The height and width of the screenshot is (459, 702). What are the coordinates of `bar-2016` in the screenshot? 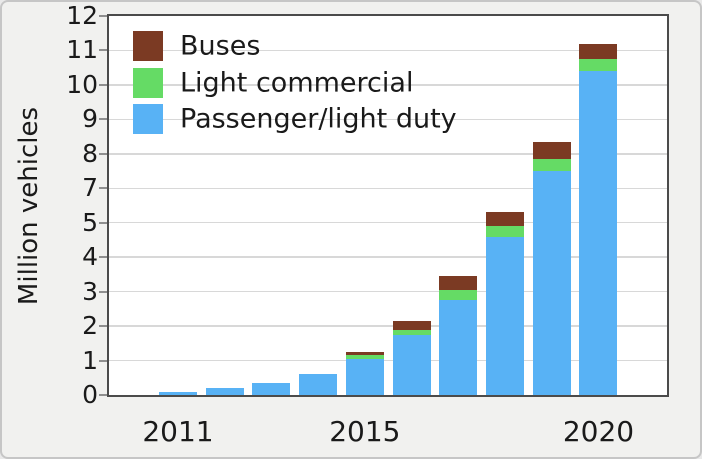 It's located at (411, 205).